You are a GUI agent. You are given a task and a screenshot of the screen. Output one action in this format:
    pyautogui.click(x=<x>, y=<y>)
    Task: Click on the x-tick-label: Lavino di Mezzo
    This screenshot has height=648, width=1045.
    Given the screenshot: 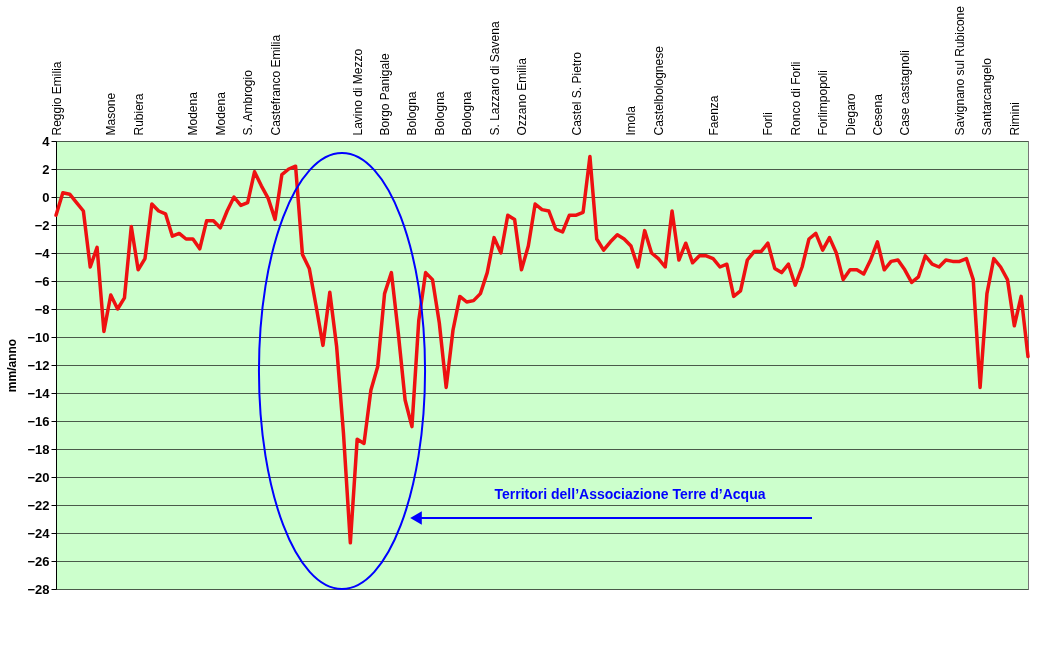 What is the action you would take?
    pyautogui.click(x=357, y=92)
    